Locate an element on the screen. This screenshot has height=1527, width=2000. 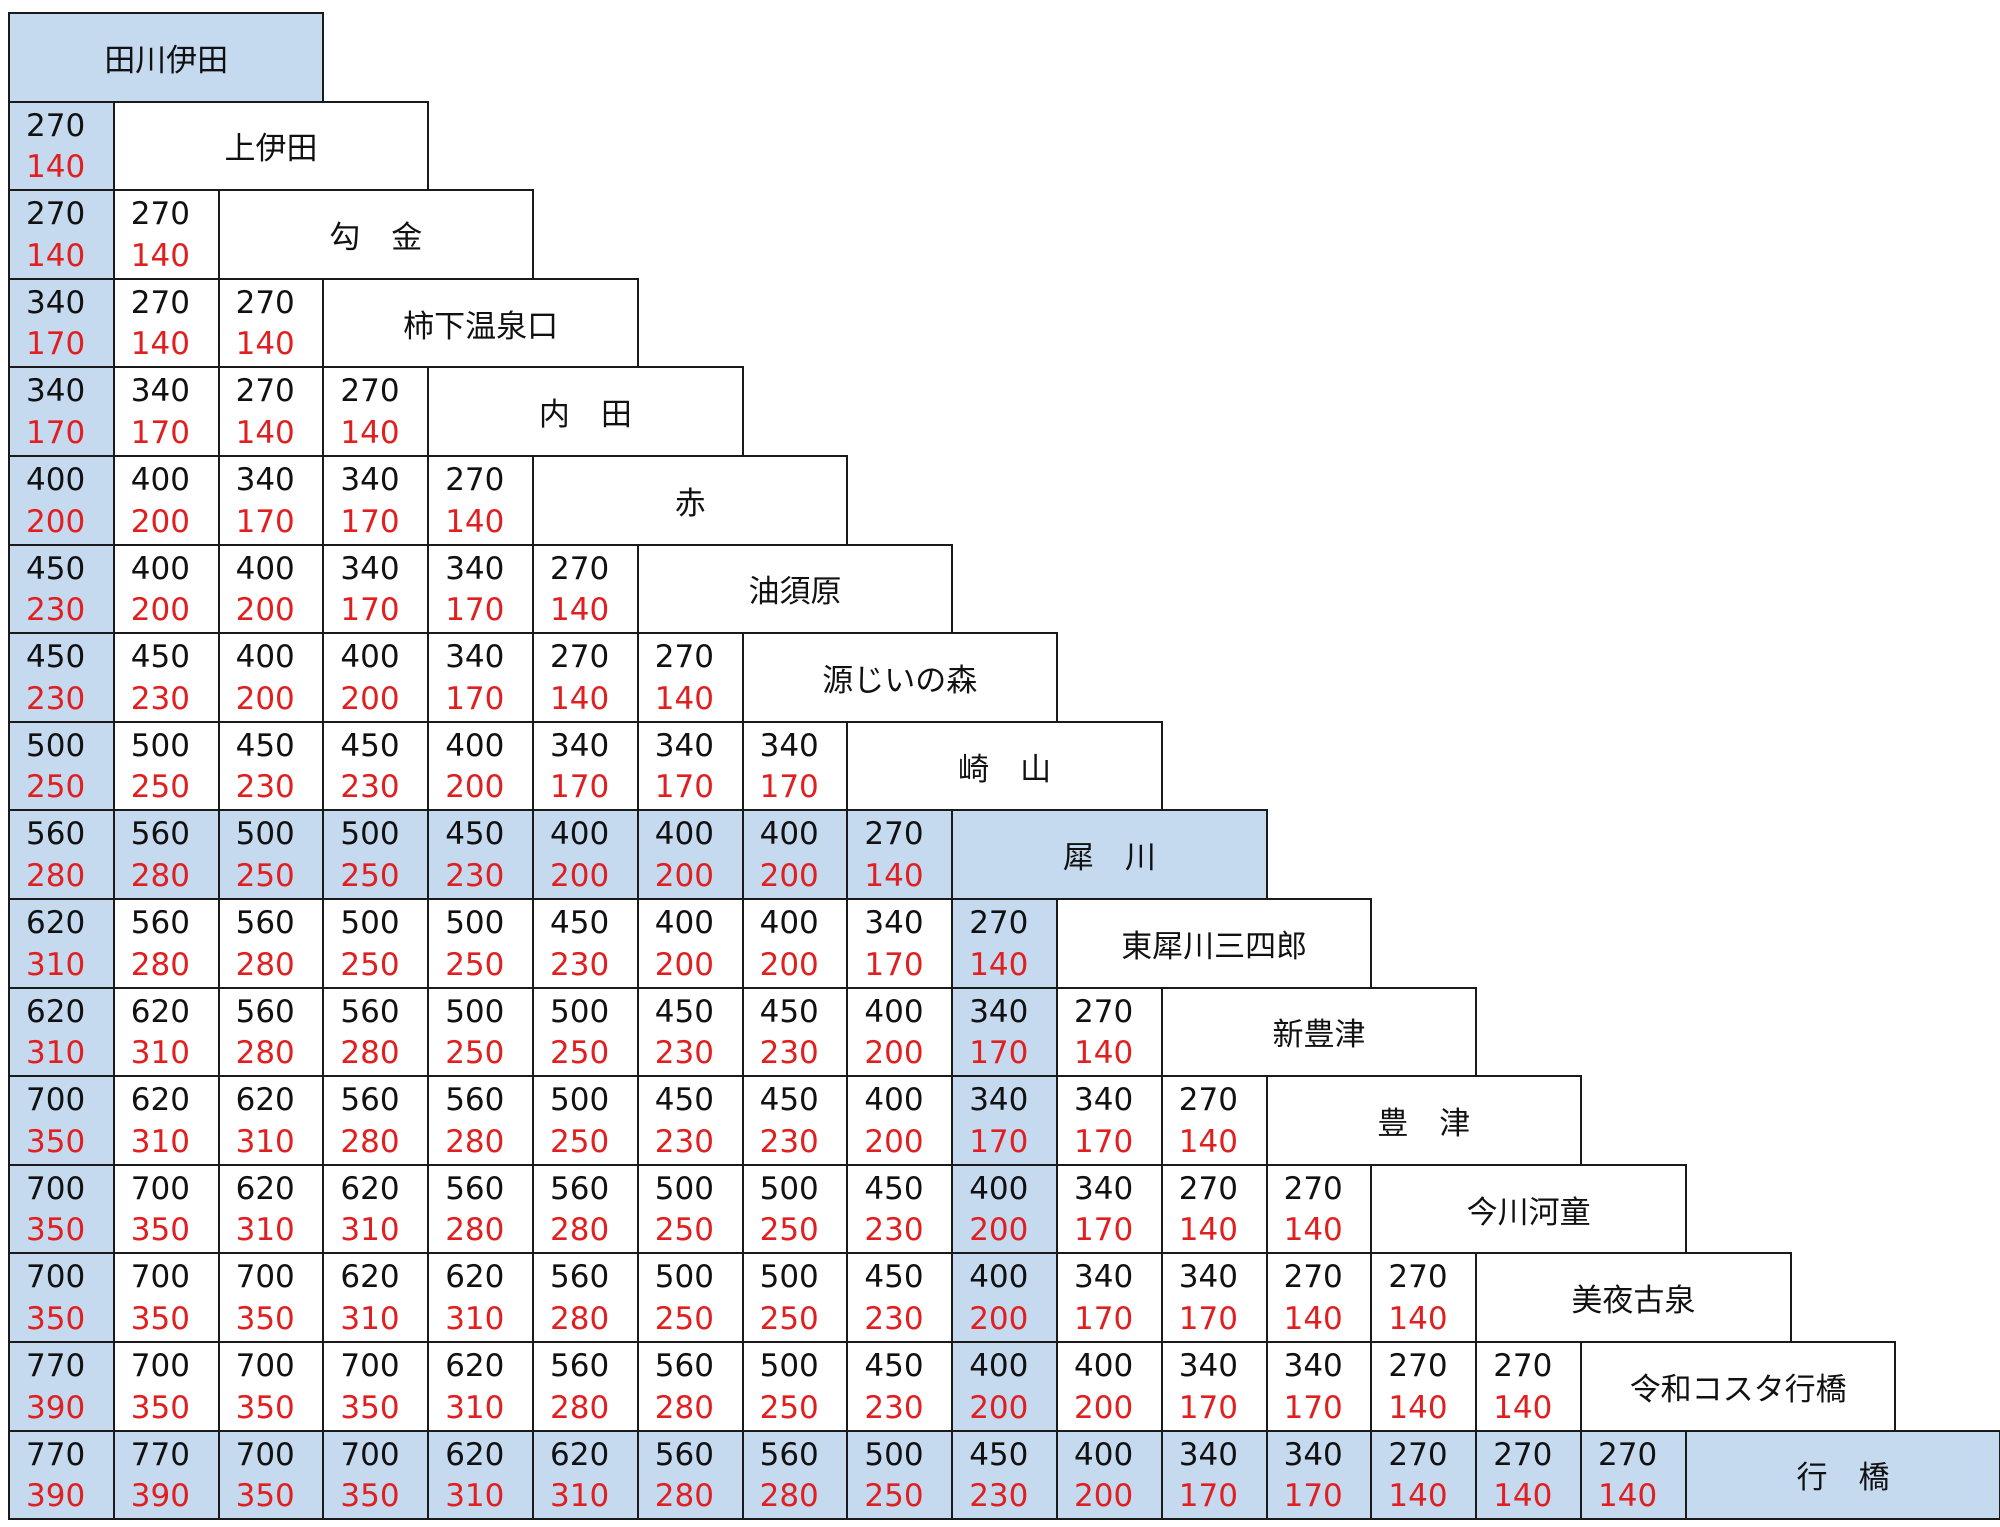
station-cell: 行 橋 is located at coordinates (1842, 1475).